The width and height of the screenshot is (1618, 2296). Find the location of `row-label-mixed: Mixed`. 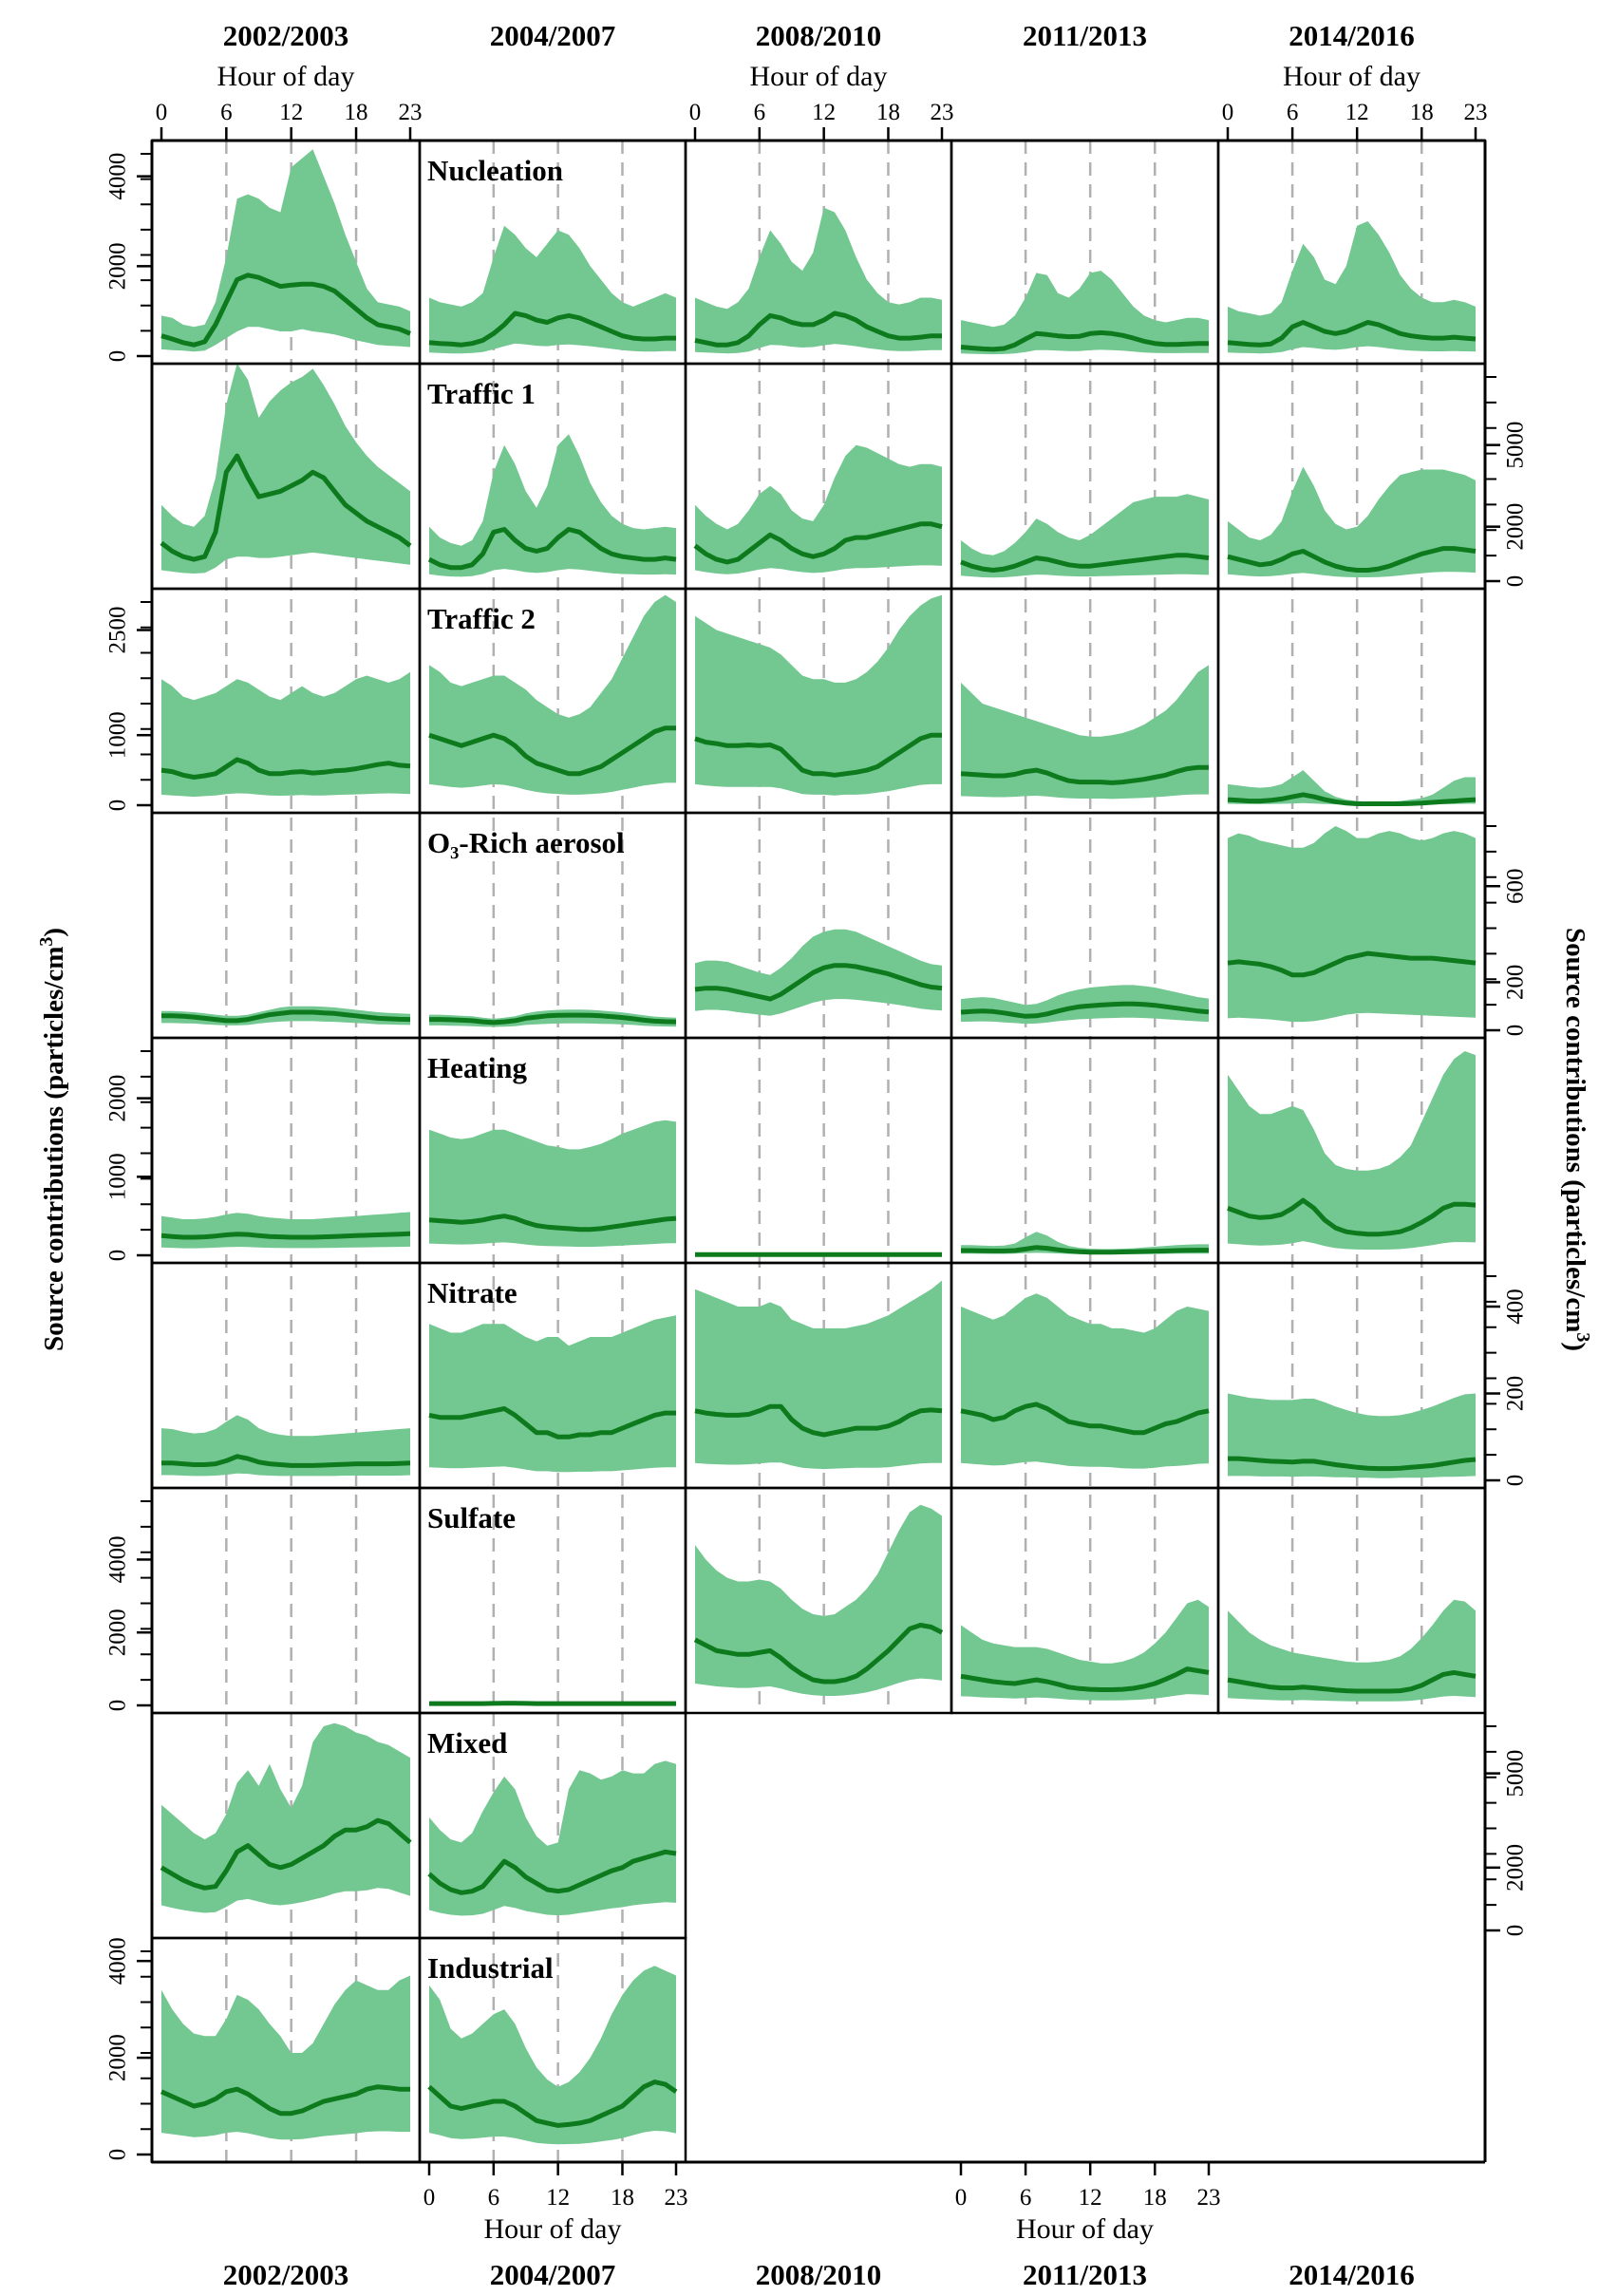

row-label-mixed: Mixed is located at coordinates (467, 1743).